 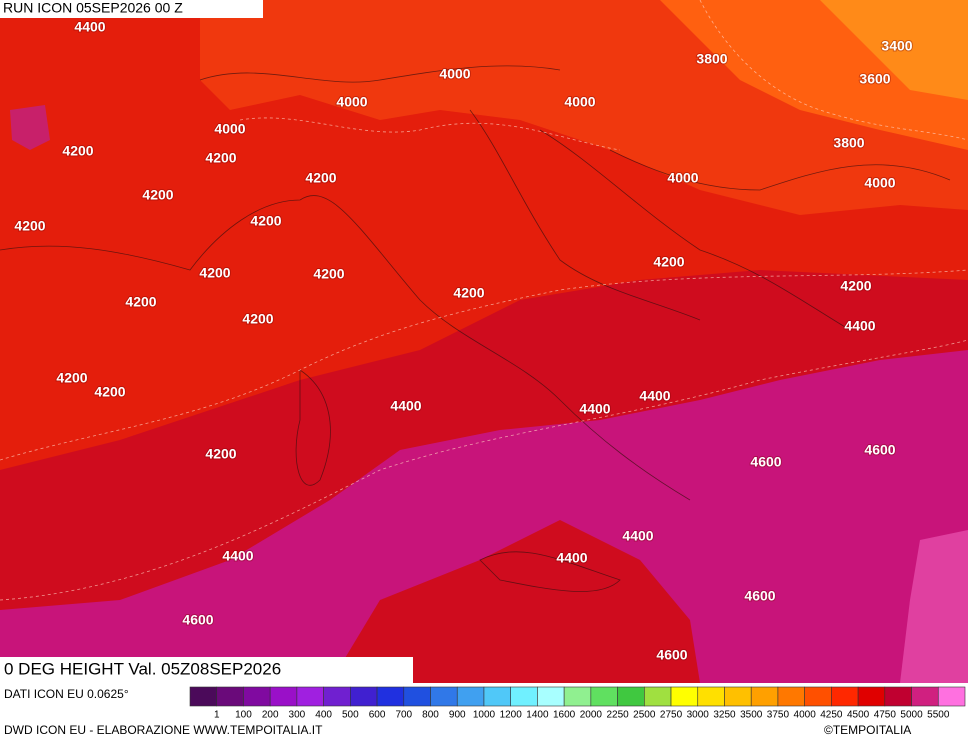 What do you see at coordinates (564, 715) in the screenshot?
I see `colorbar-label: 1600` at bounding box center [564, 715].